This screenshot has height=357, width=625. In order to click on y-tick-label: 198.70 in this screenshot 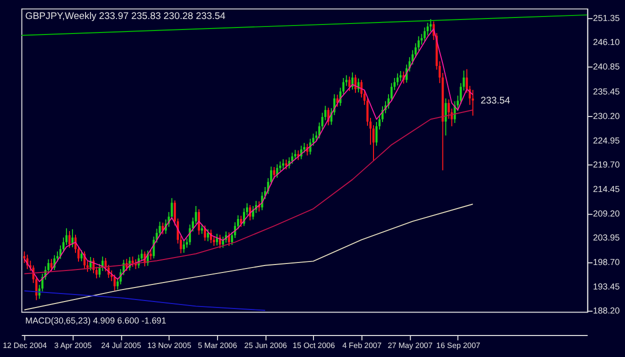, I will do `click(606, 262)`.